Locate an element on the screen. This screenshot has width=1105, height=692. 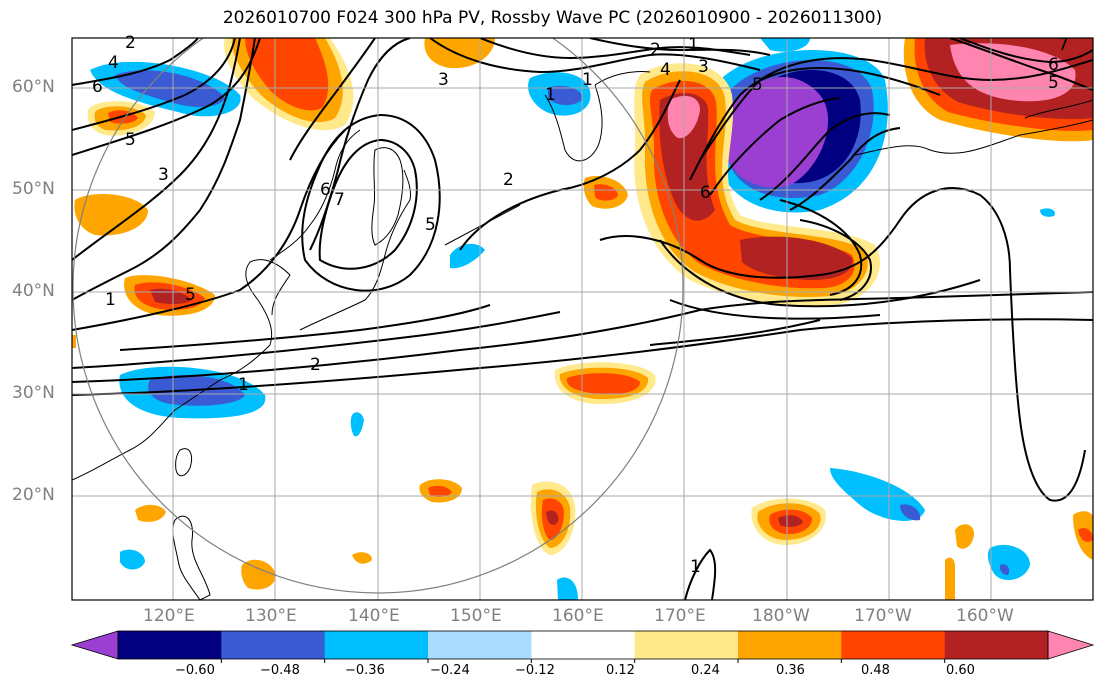
lat-label-30n: 30°N is located at coordinates (33, 393).